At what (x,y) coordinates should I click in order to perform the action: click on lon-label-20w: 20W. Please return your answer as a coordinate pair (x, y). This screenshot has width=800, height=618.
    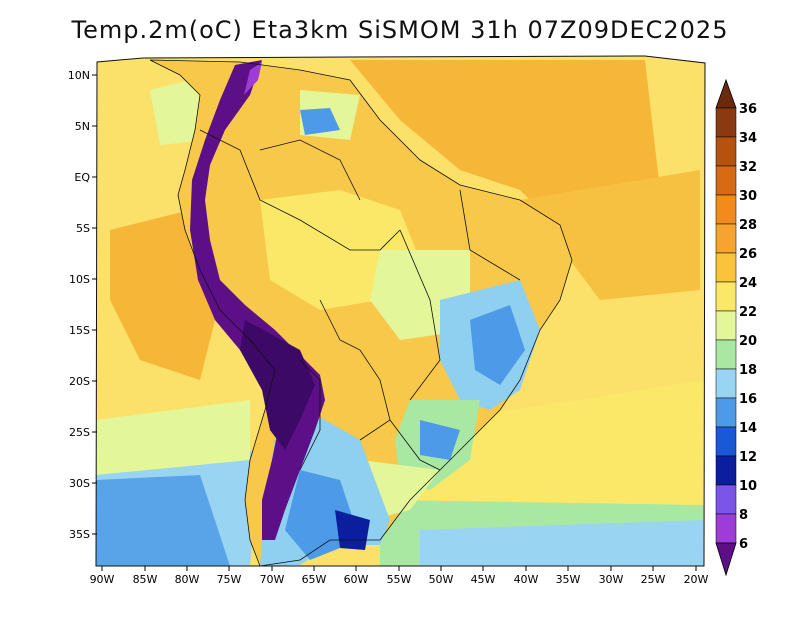
    Looking at the image, I should click on (696, 579).